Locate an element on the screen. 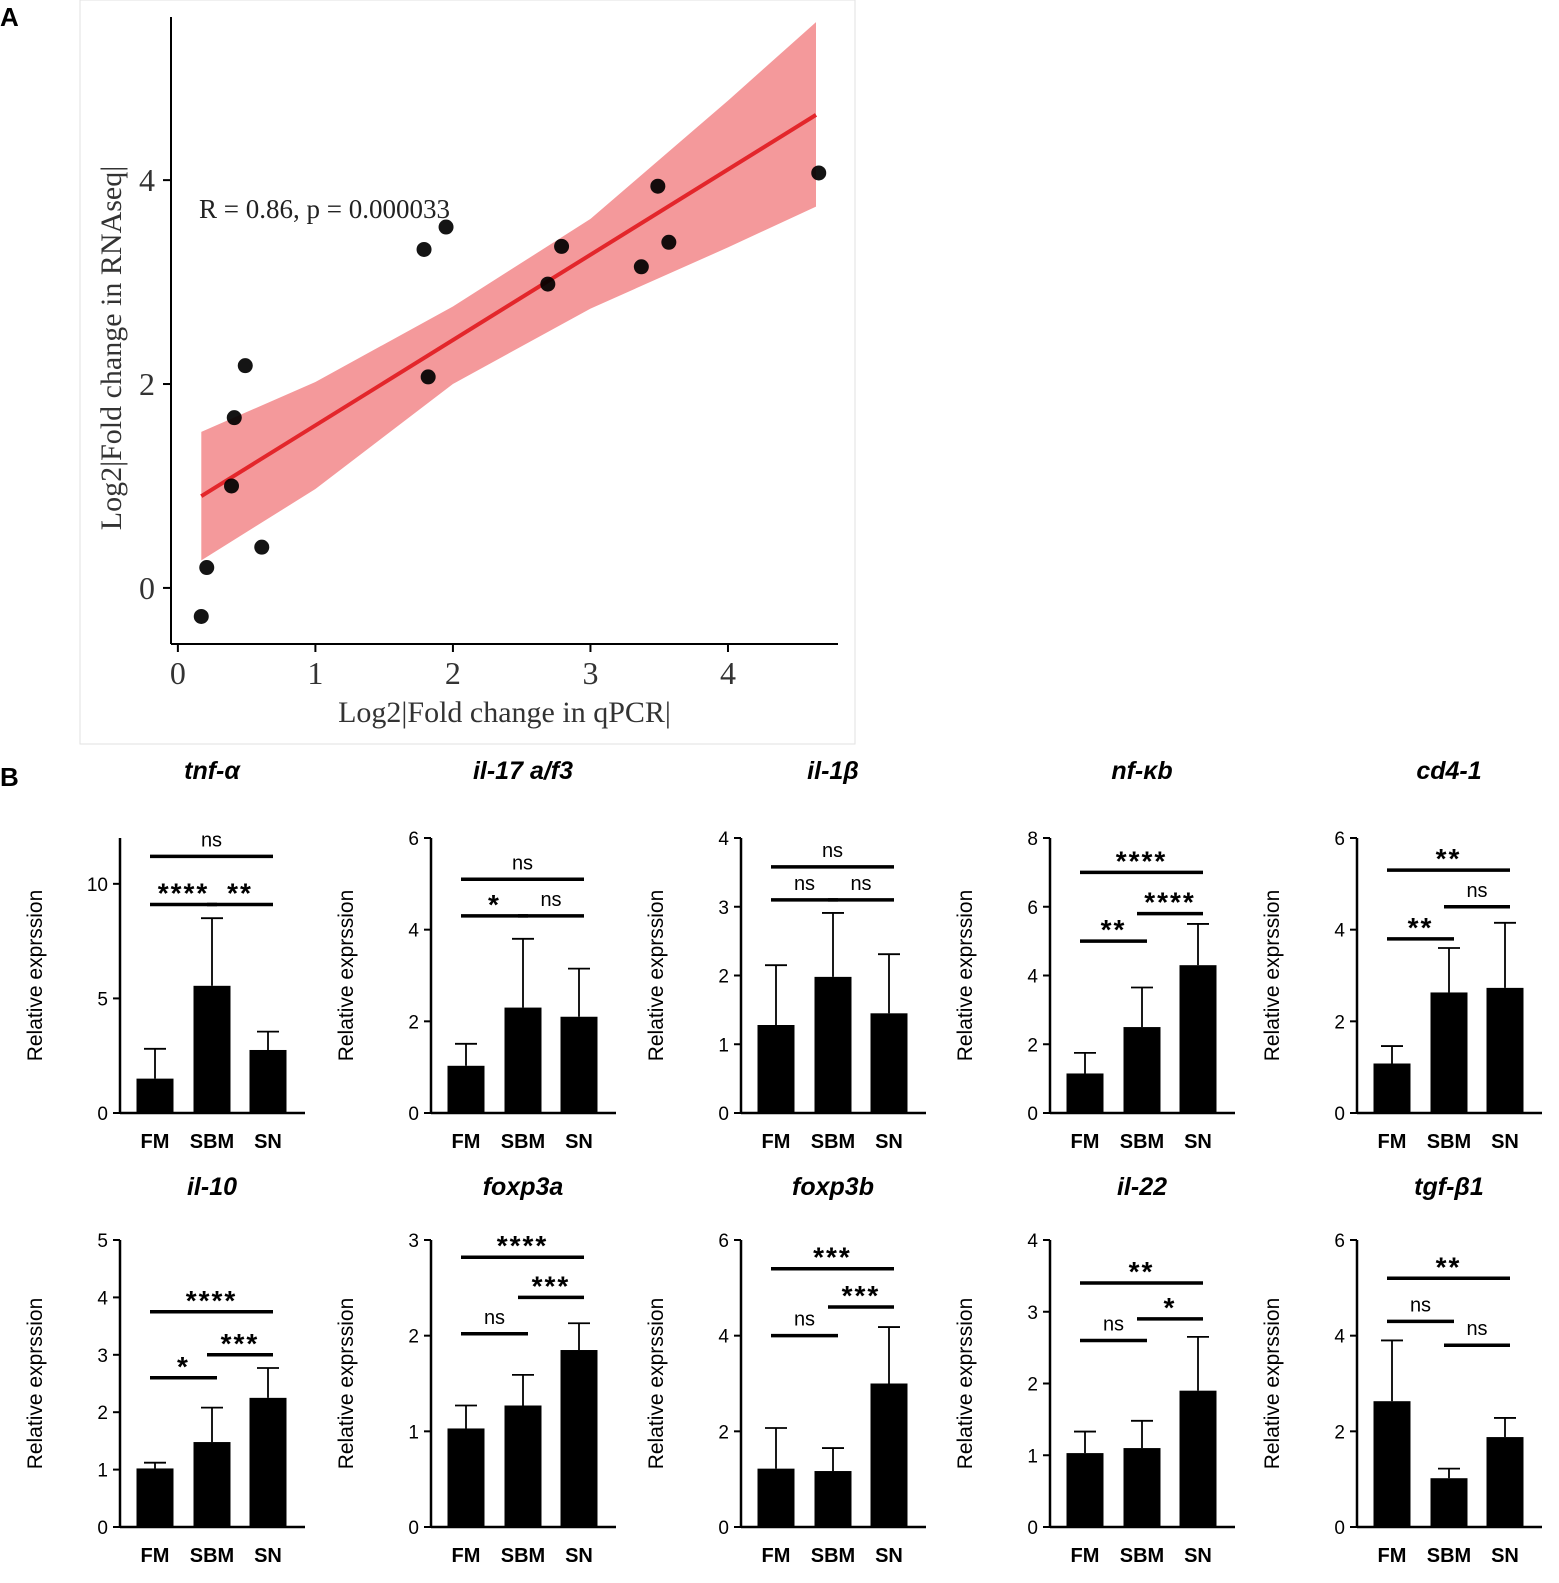  bar-chart-title: foxp3a is located at coordinates (523, 1187).